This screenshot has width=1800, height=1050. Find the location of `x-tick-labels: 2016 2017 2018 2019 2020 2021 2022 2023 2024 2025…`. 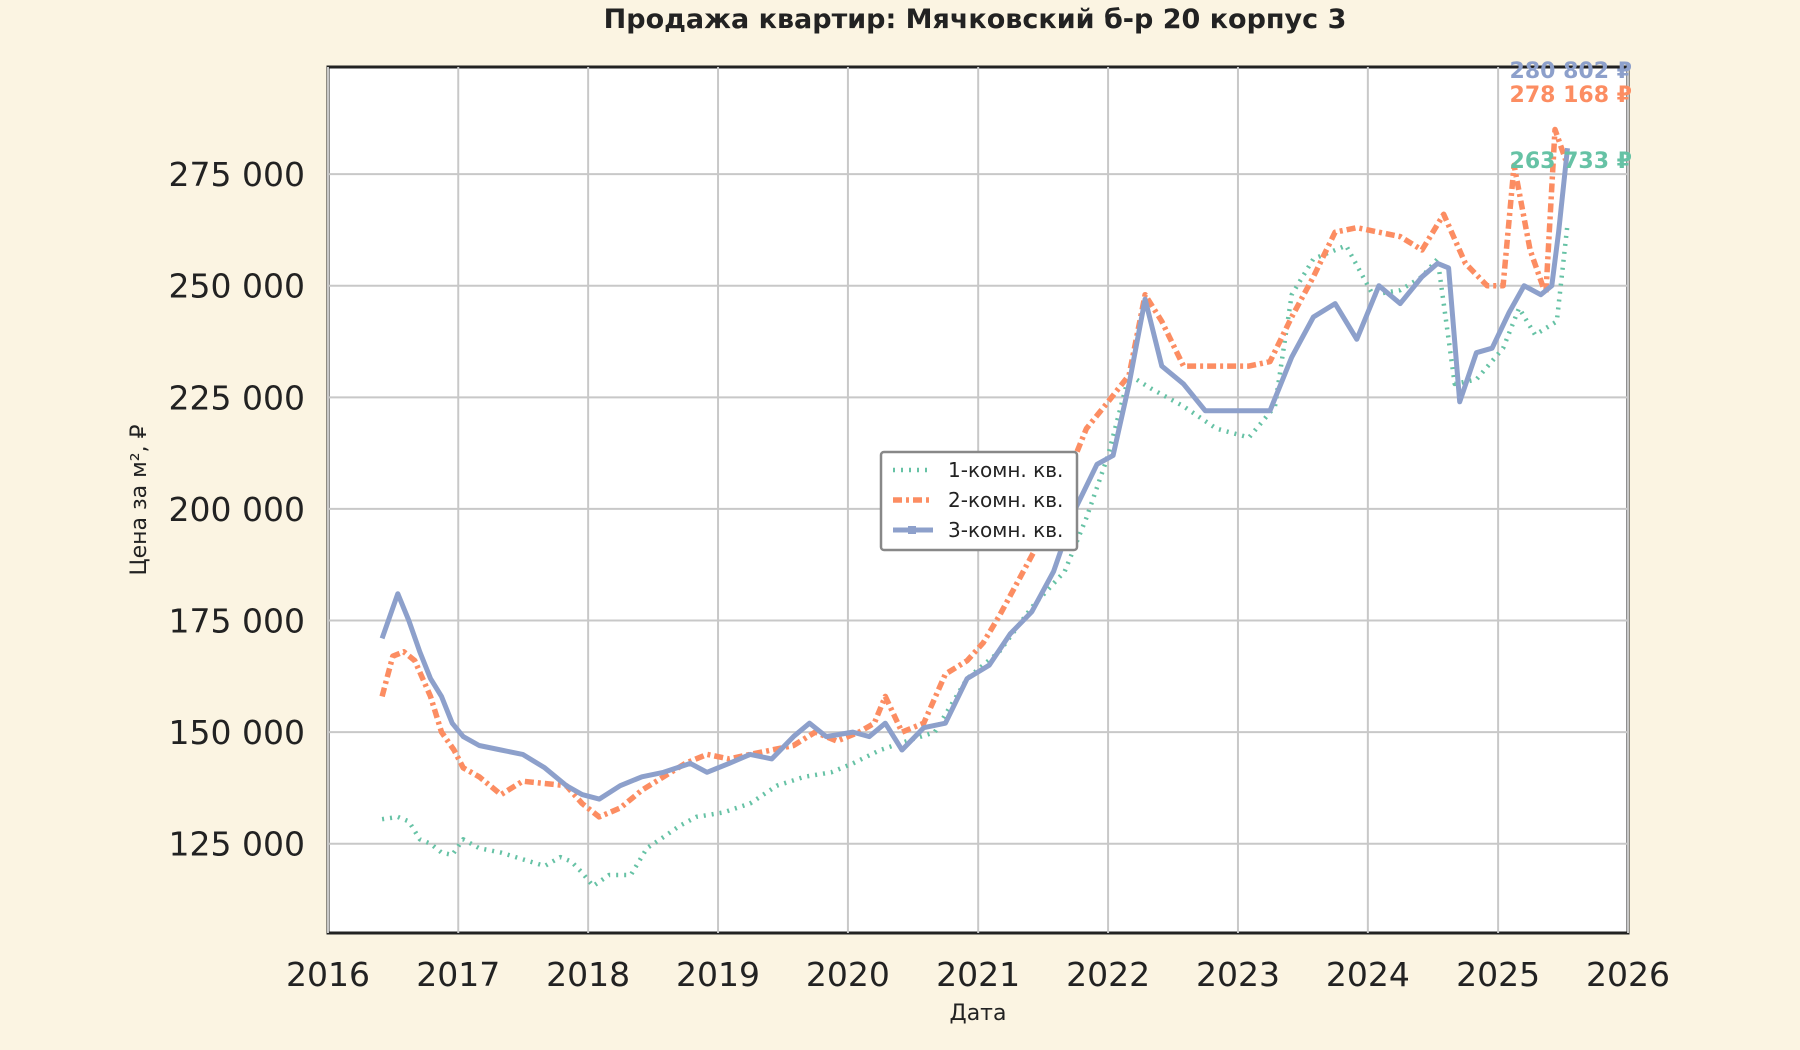

x-tick-labels: 2016 2017 2018 2019 2020 2021 2022 2023 2024 2025… is located at coordinates (978, 974).